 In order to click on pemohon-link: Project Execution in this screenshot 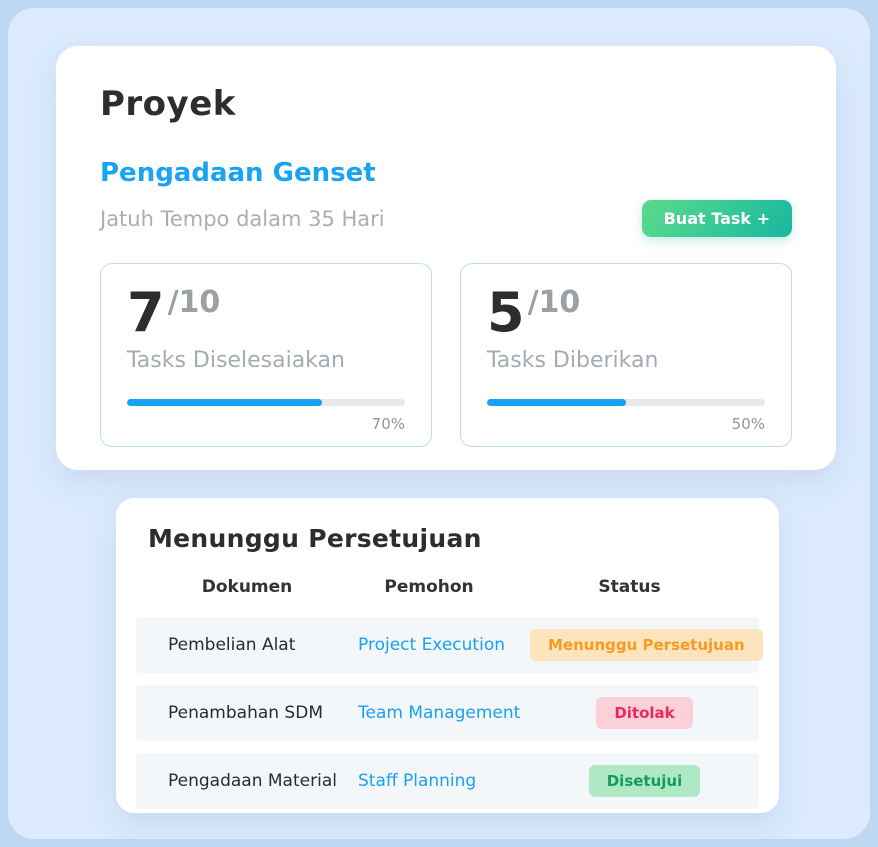, I will do `click(431, 645)`.